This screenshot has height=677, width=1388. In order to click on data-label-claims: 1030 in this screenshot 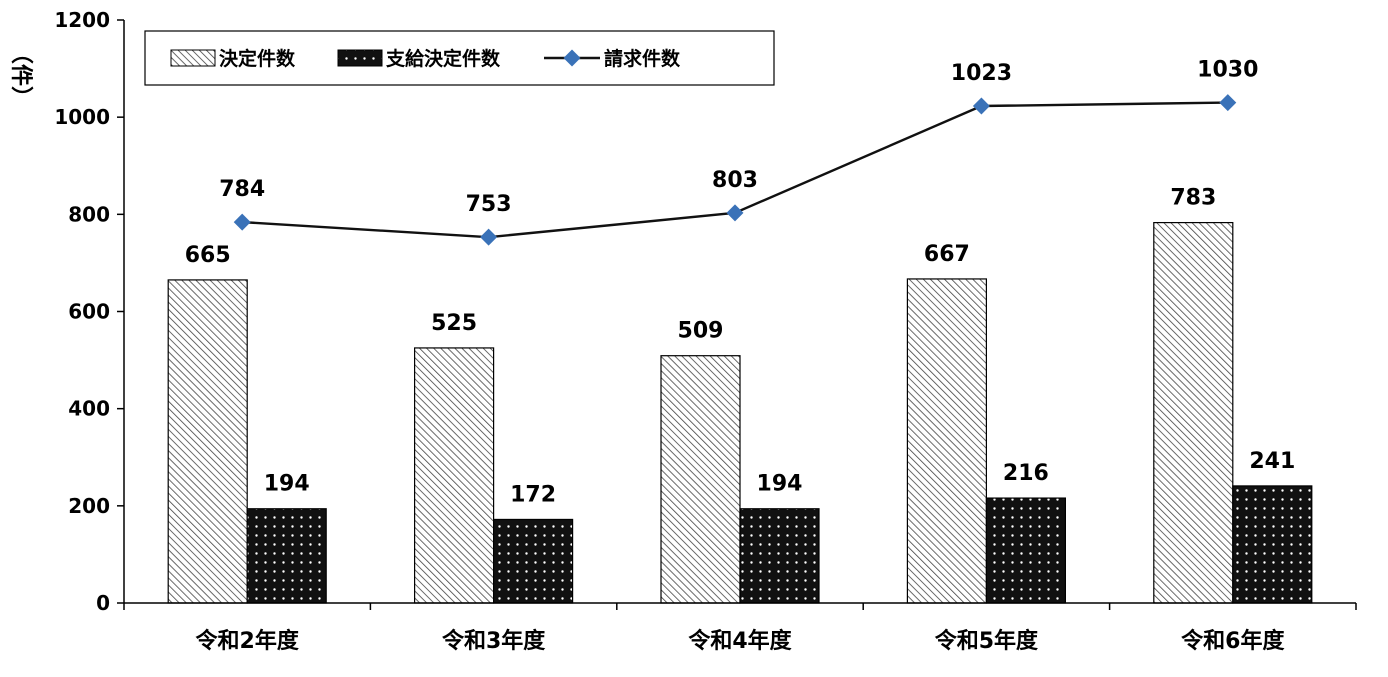, I will do `click(1227, 70)`.